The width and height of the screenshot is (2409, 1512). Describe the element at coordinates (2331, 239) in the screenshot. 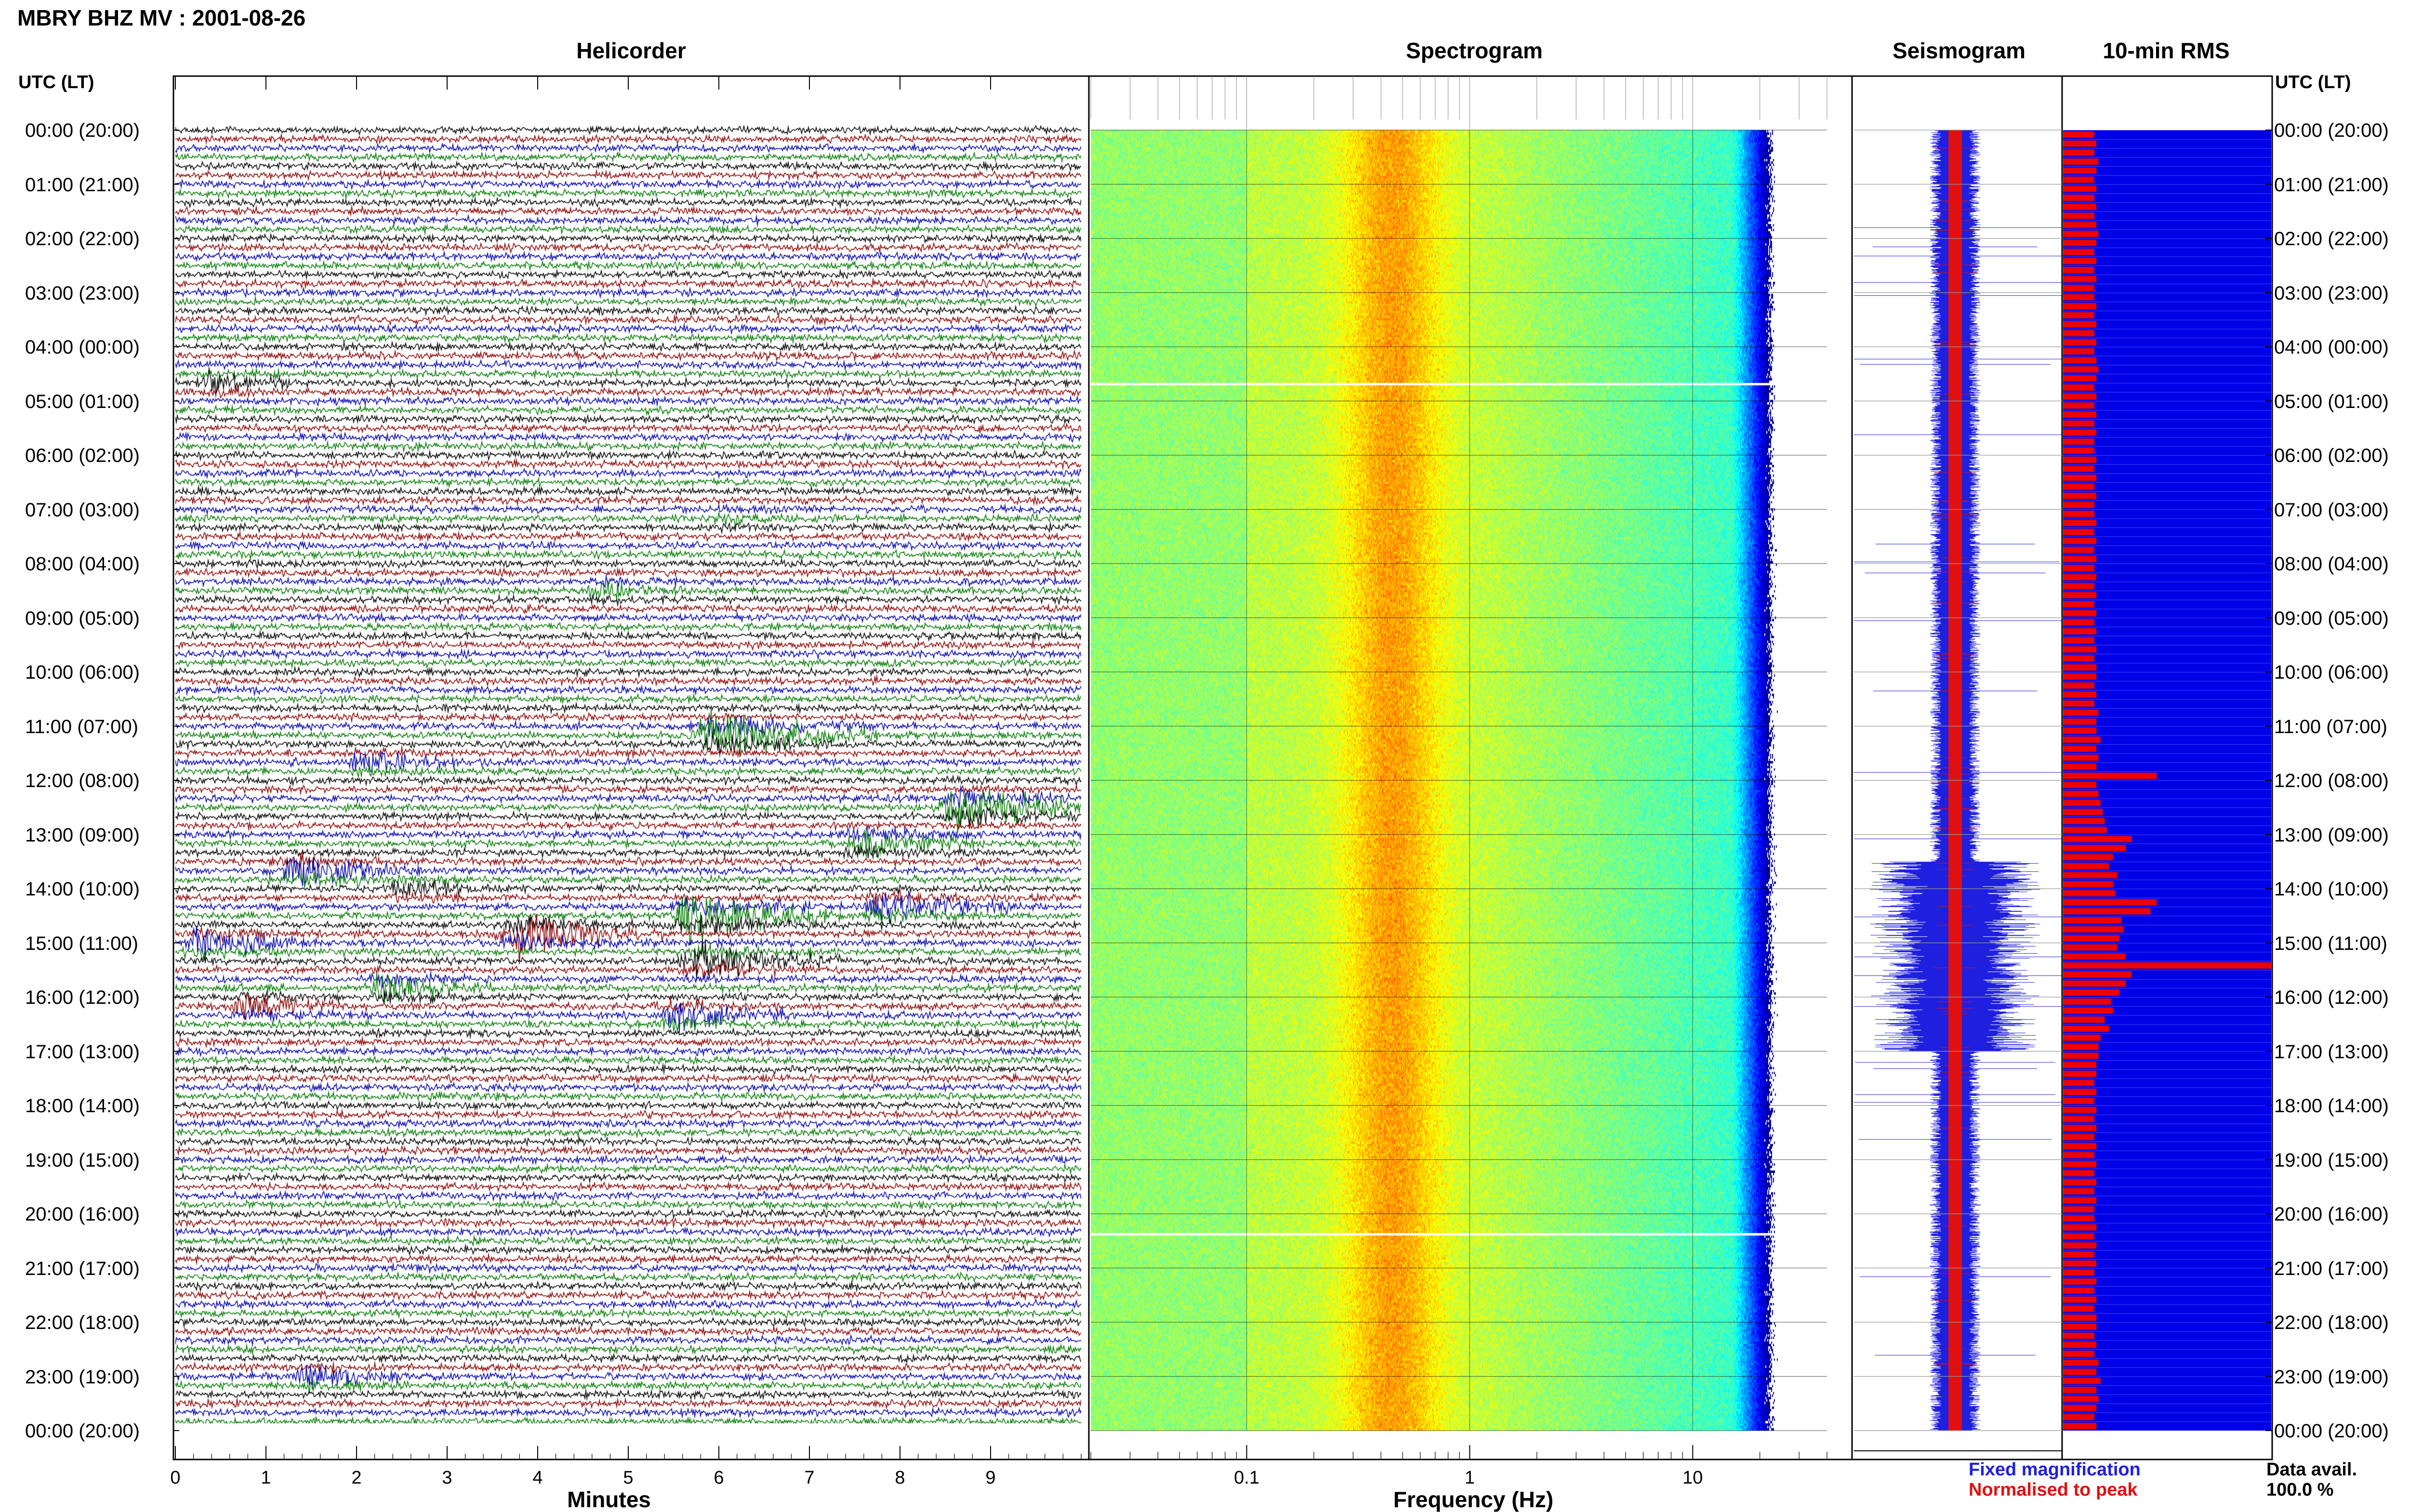

I see `right-time-label: 02:00 (22:00)` at that location.